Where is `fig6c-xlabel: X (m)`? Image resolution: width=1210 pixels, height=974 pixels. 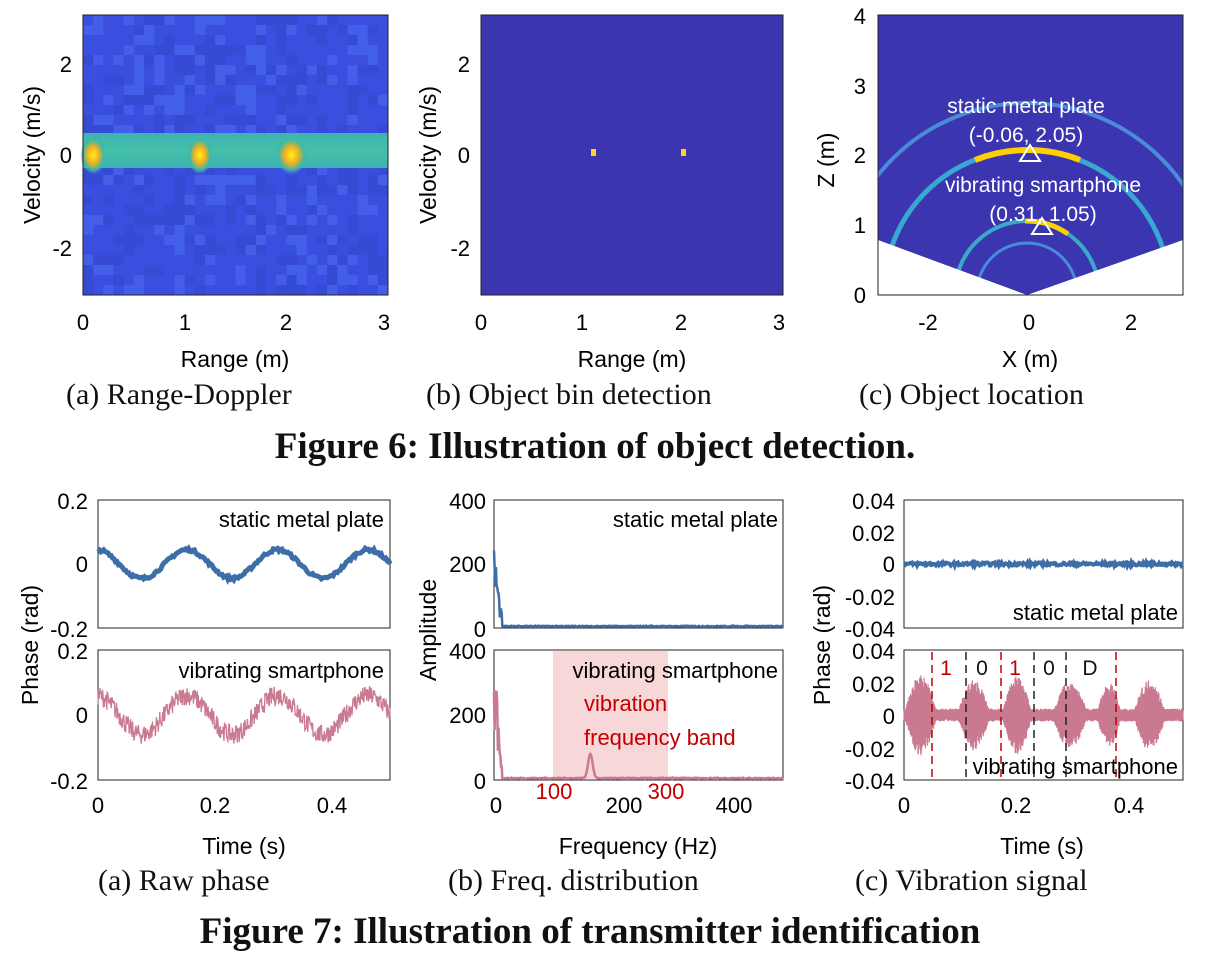
fig6c-xlabel: X (m) is located at coordinates (1030, 359).